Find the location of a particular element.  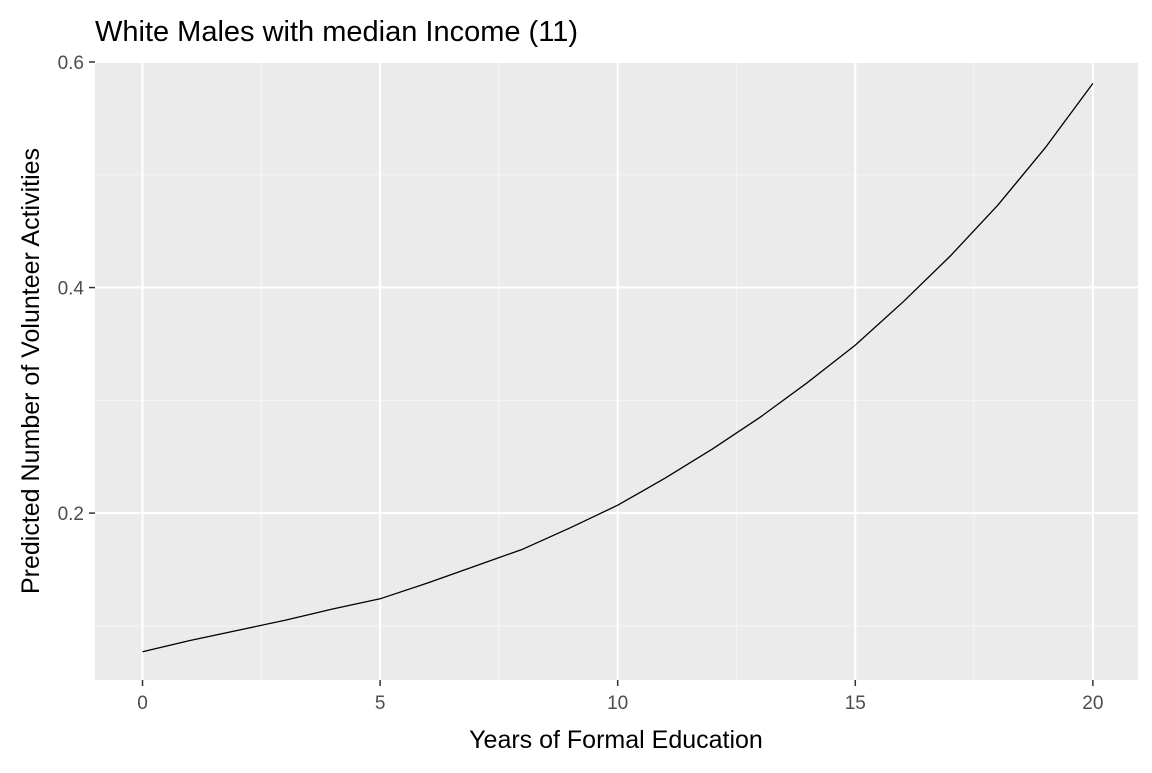

y-tick-label: 0.4 is located at coordinates (71, 289).